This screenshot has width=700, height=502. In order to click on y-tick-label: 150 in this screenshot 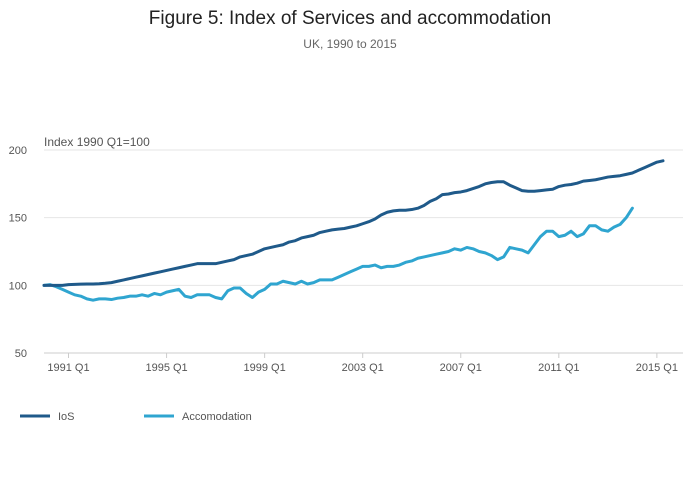, I will do `click(18, 219)`.